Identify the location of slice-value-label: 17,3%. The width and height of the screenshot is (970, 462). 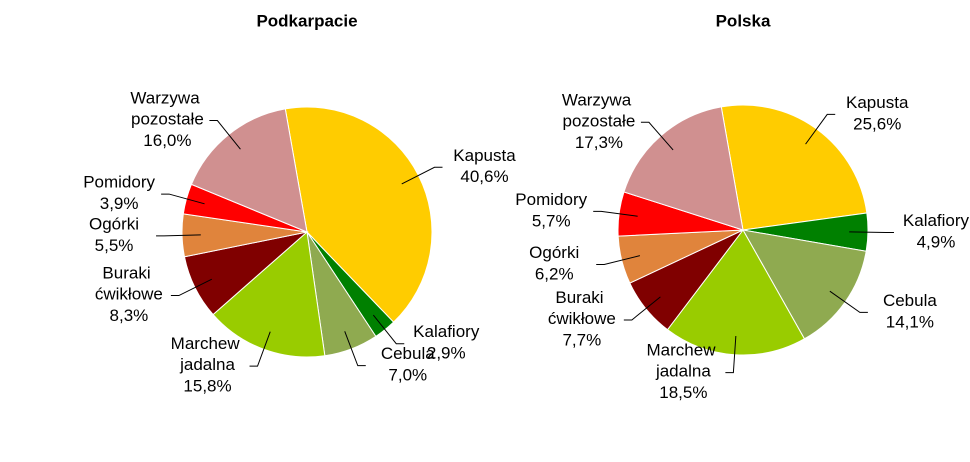
(599, 142).